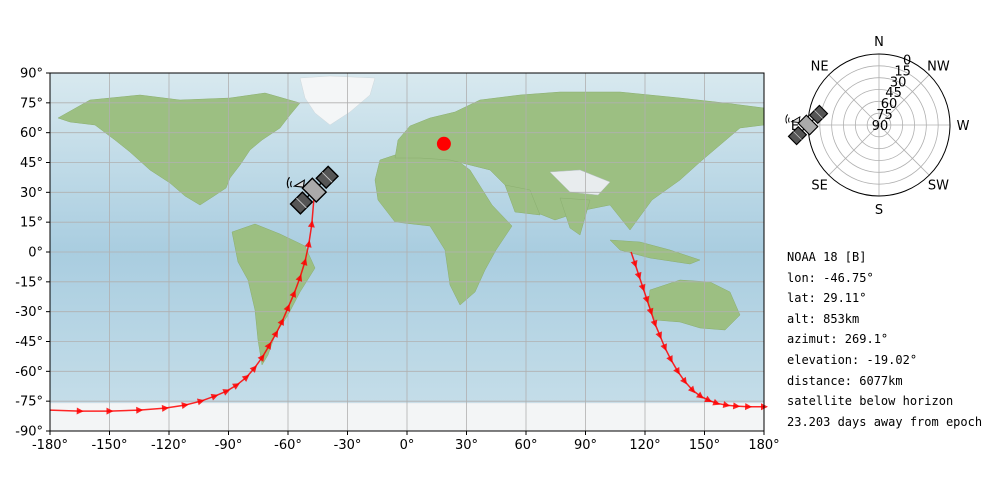 Image resolution: width=1000 pixels, height=500 pixels. Describe the element at coordinates (29, 372) in the screenshot. I see `lat-tick-label: -60°` at that location.